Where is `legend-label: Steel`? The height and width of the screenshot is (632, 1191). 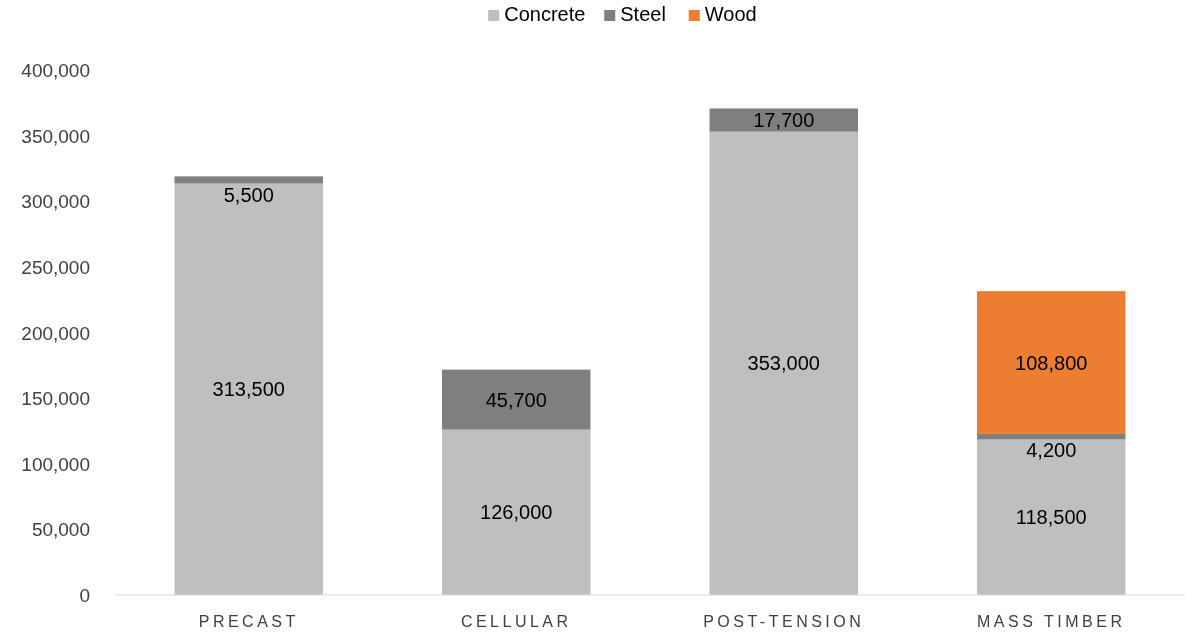 legend-label: Steel is located at coordinates (643, 14).